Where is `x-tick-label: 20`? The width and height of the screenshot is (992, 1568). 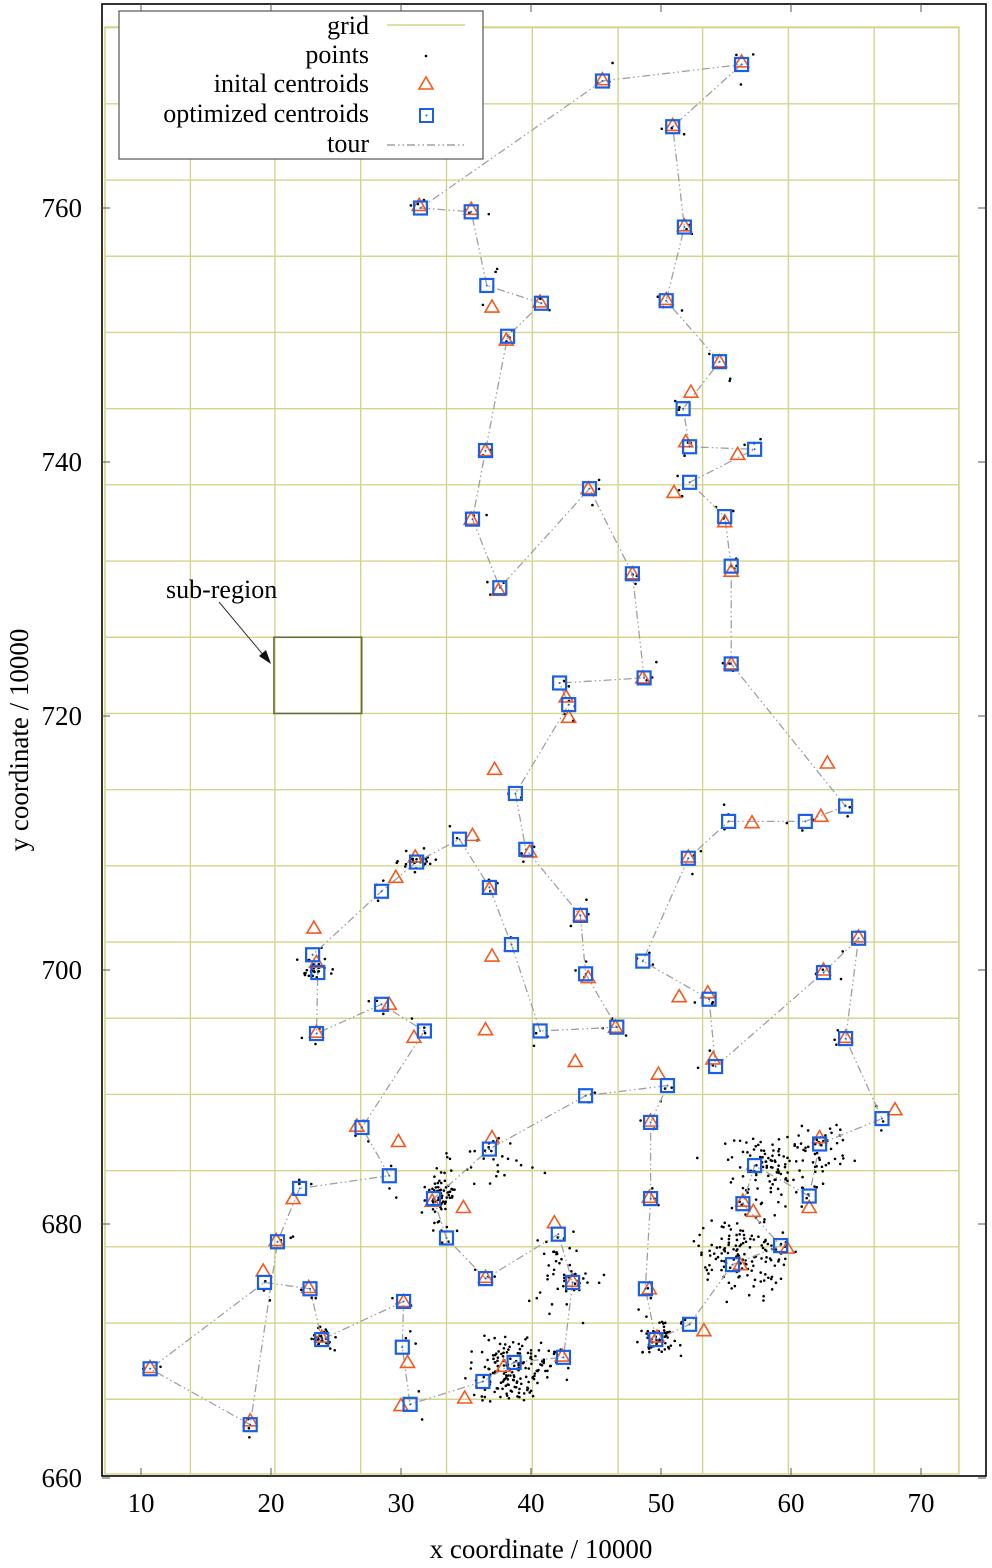 x-tick-label: 20 is located at coordinates (271, 1503).